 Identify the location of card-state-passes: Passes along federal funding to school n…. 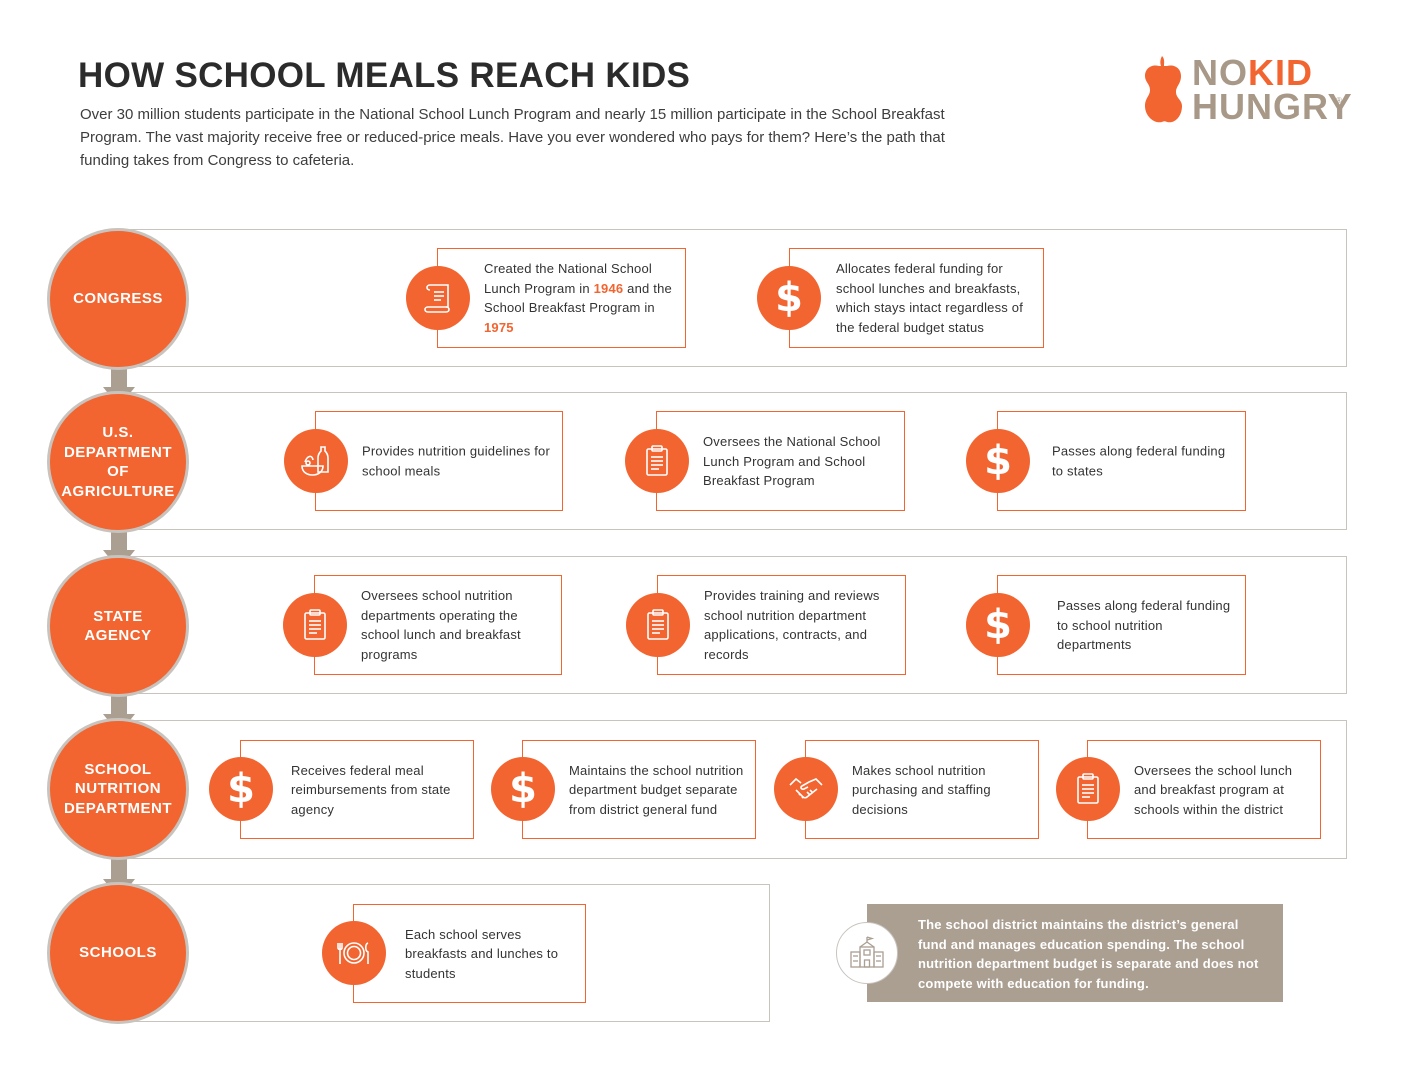
(1121, 625).